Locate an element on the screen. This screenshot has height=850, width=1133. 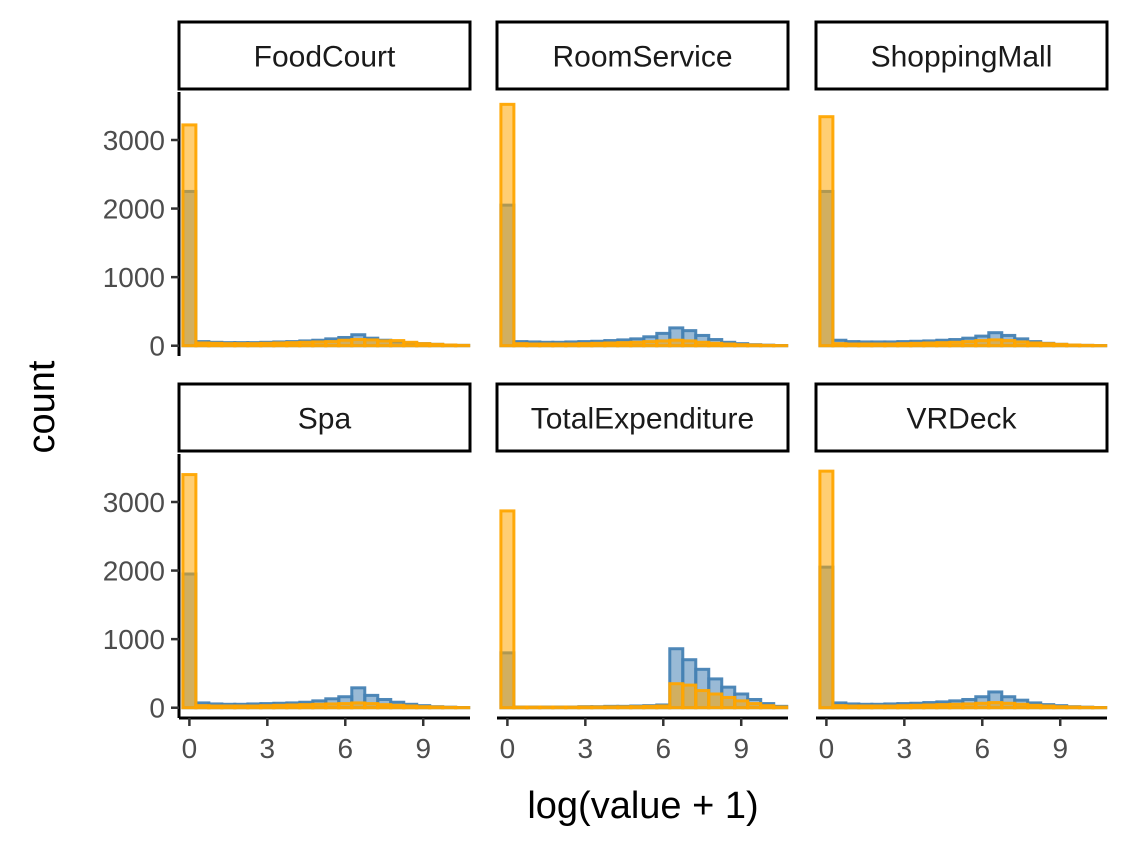
y-tick-label: 0 is located at coordinates (157, 708).